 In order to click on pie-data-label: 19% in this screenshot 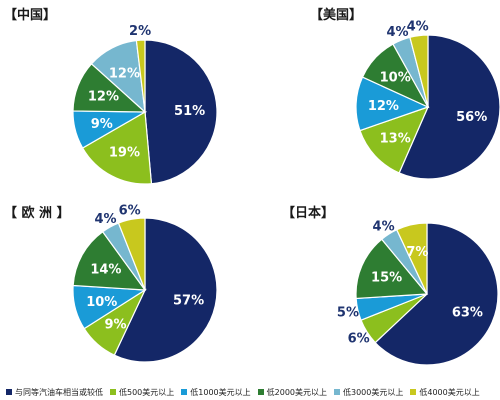, I will do `click(124, 153)`.